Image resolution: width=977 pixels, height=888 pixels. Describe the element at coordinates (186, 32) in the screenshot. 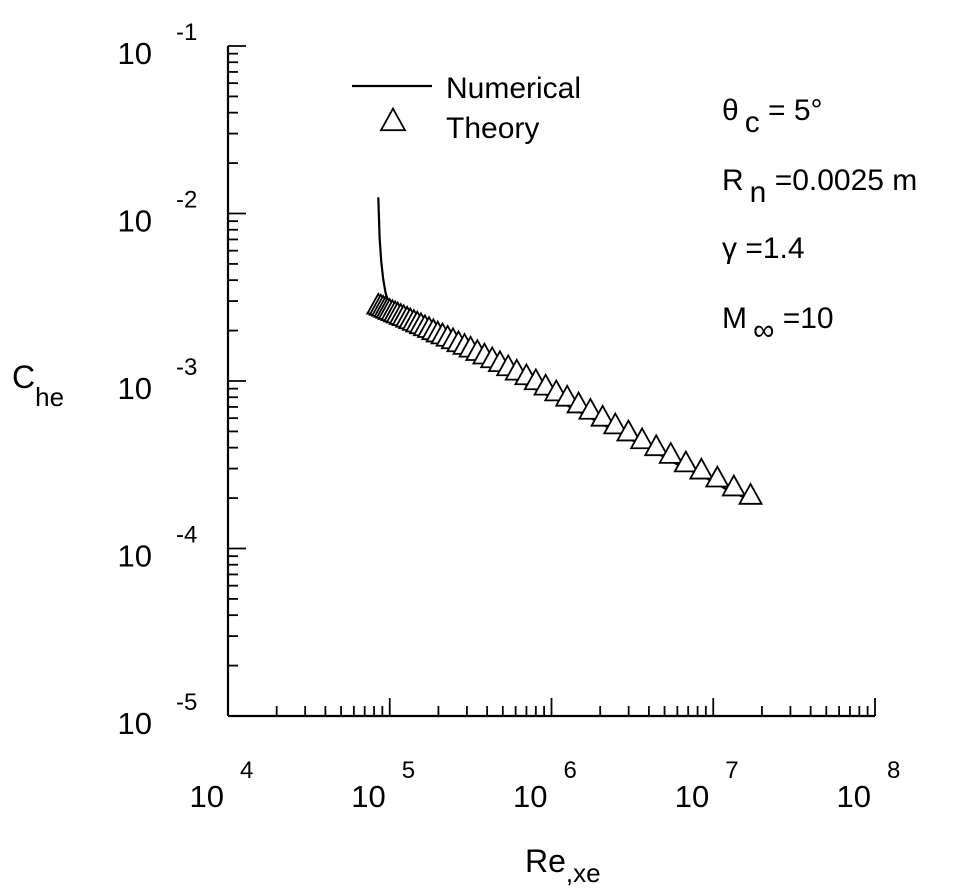

I see `y-tick-label-exponent: -1` at that location.